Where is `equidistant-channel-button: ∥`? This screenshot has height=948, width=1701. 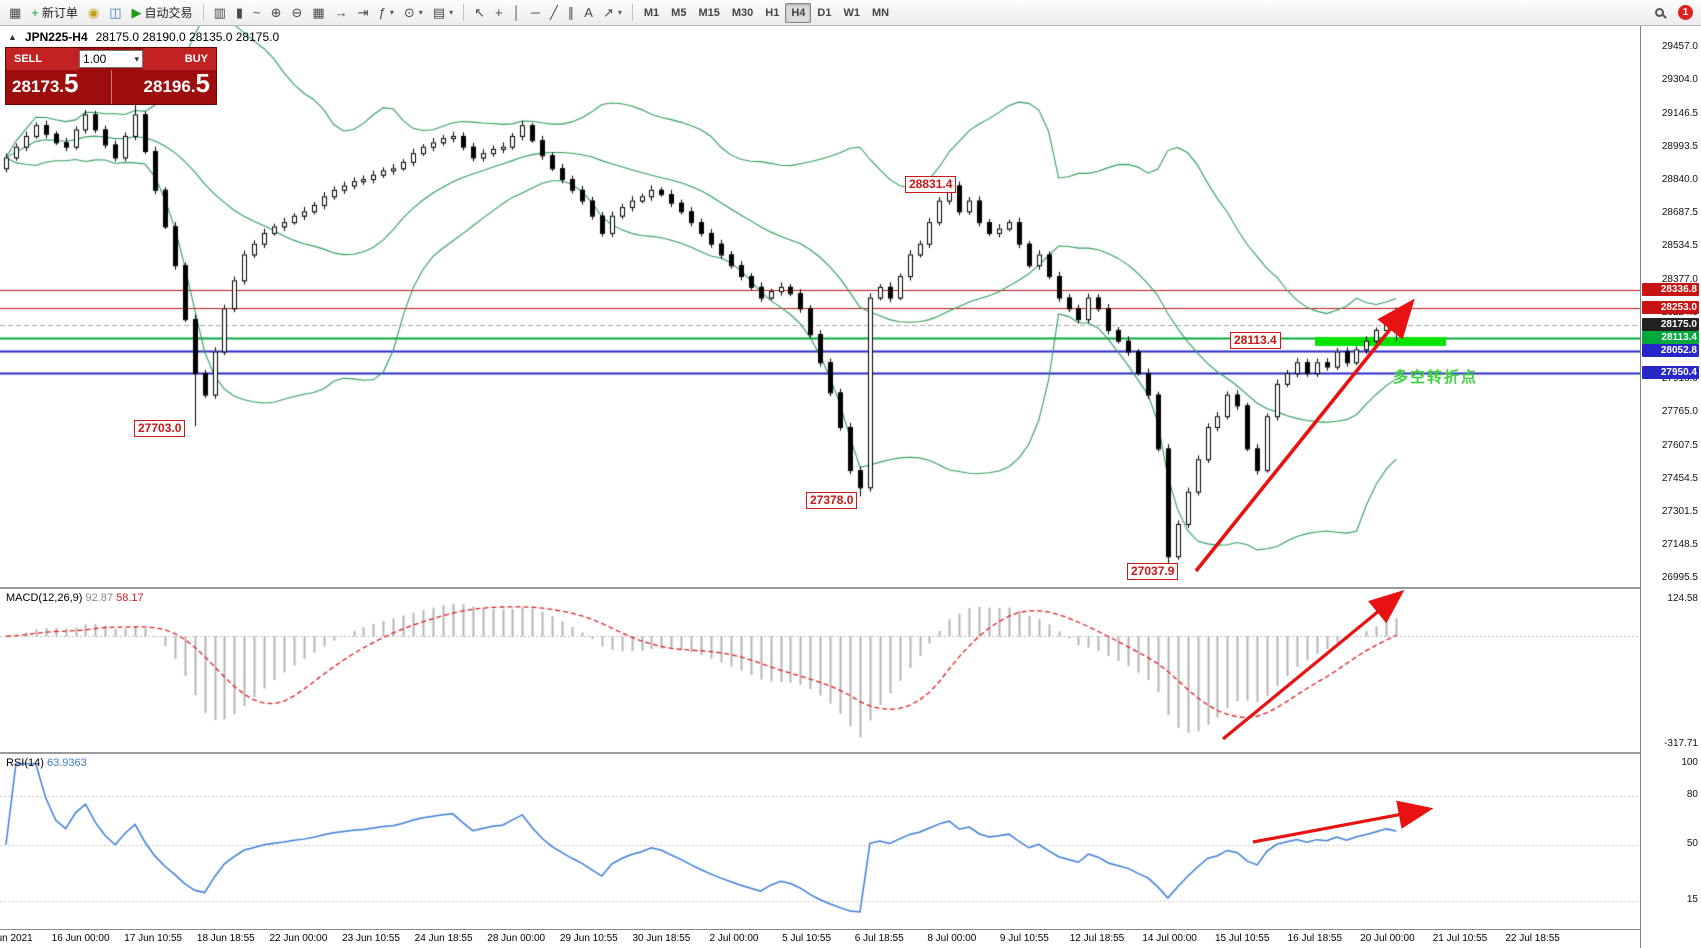 equidistant-channel-button: ∥ is located at coordinates (571, 13).